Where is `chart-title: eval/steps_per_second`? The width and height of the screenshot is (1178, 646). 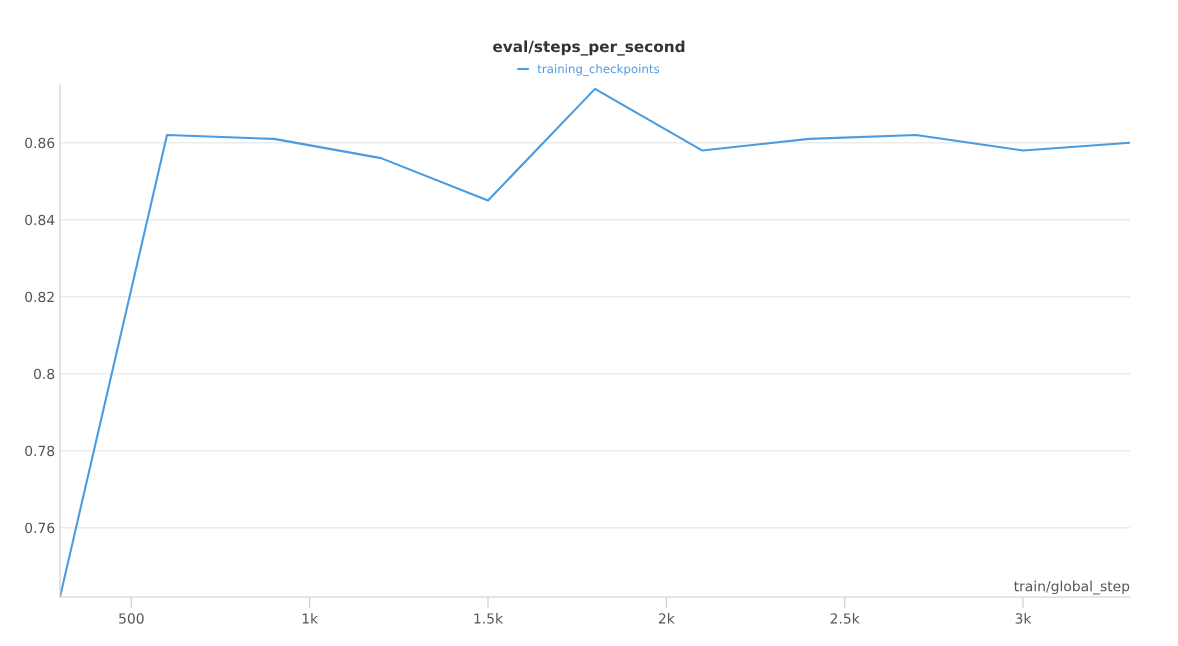 chart-title: eval/steps_per_second is located at coordinates (589, 48).